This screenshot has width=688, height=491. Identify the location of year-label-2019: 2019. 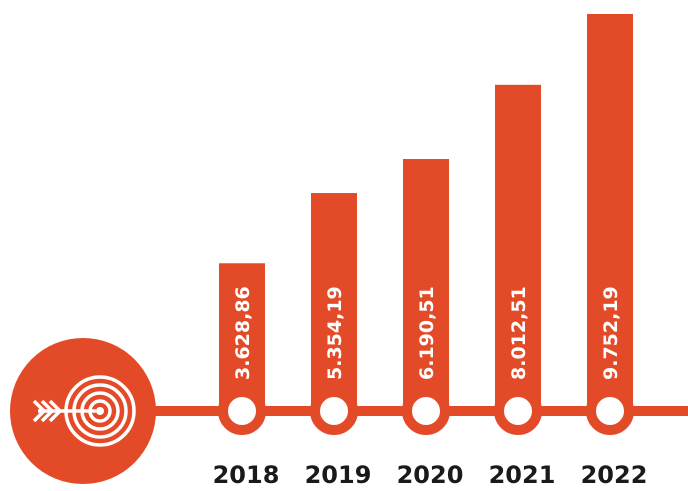
(338, 475).